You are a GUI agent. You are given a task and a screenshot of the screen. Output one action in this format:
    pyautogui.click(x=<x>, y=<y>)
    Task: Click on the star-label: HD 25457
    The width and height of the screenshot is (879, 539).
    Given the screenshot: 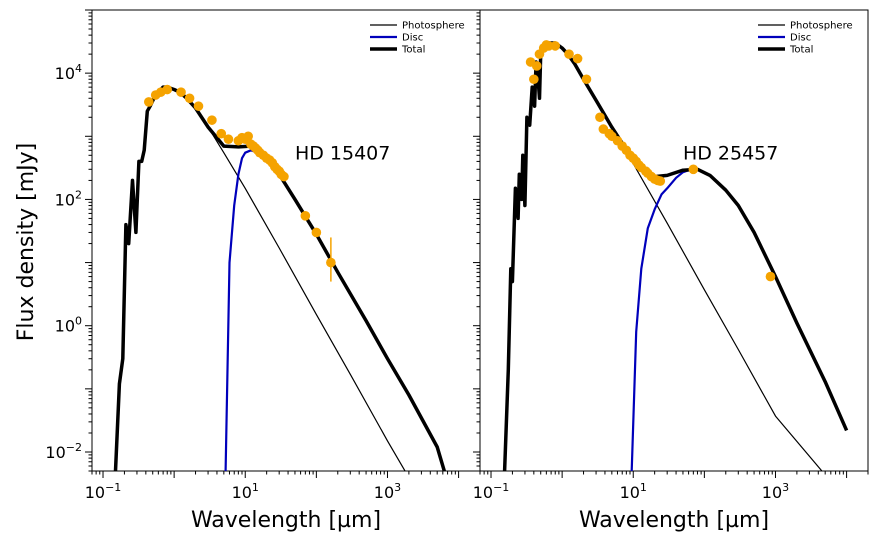 What is the action you would take?
    pyautogui.click(x=730, y=153)
    